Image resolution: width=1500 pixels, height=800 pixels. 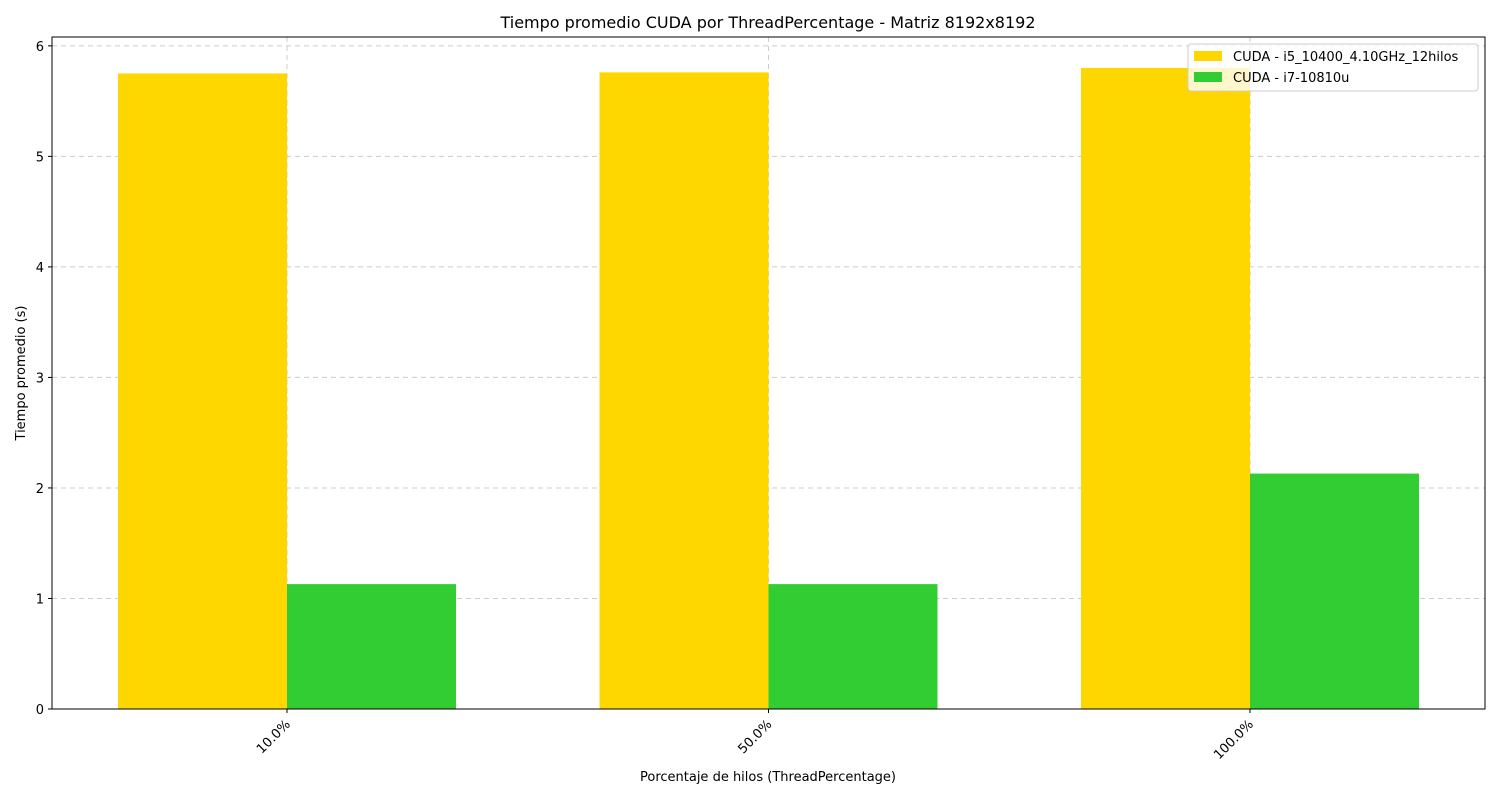 What do you see at coordinates (1208, 56) in the screenshot?
I see `legend-swatch-i5` at bounding box center [1208, 56].